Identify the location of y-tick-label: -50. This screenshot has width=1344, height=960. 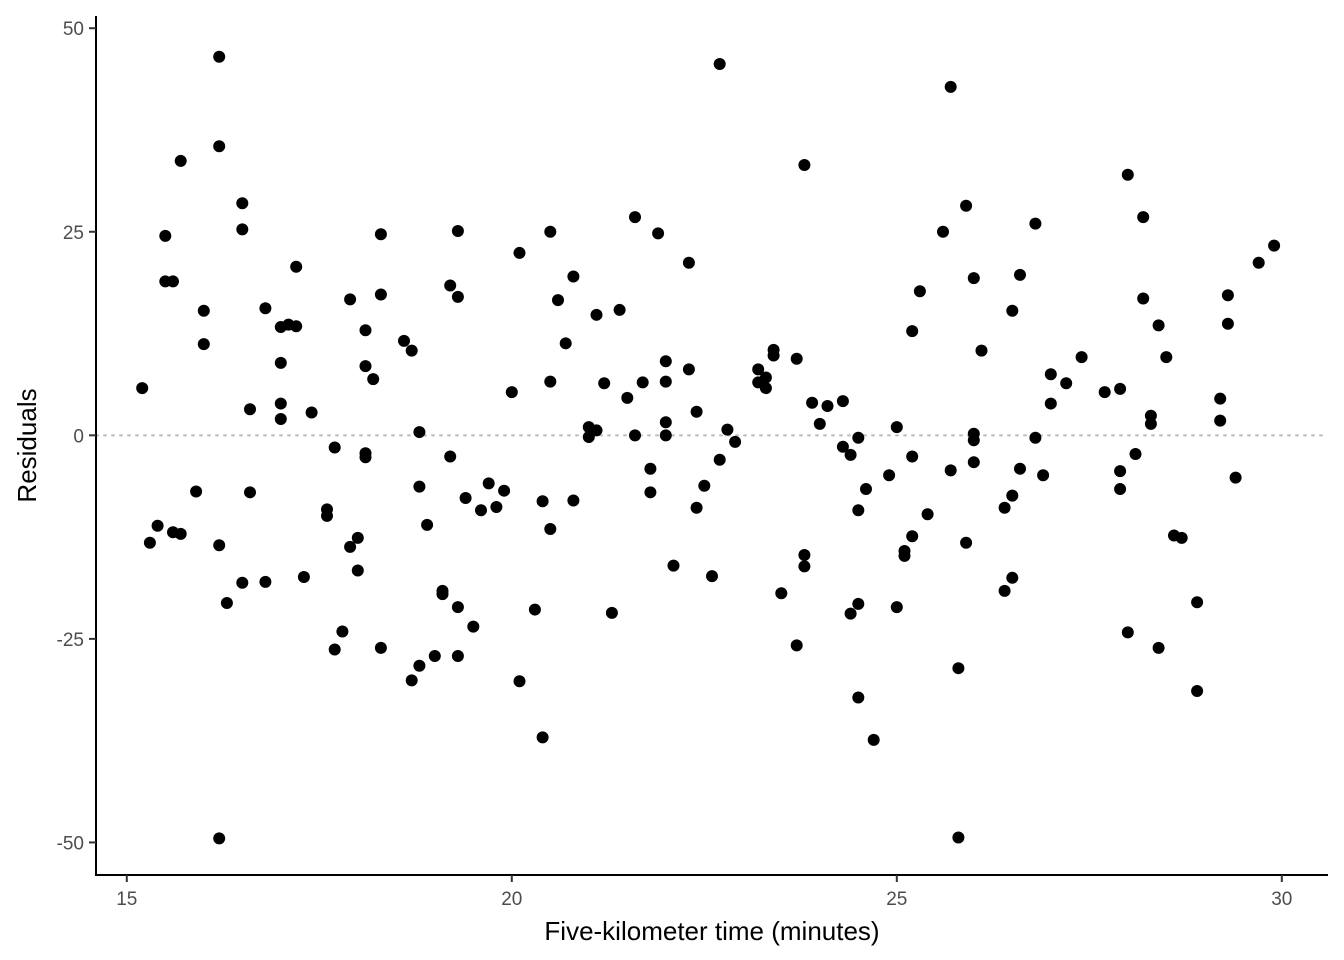
(70, 843).